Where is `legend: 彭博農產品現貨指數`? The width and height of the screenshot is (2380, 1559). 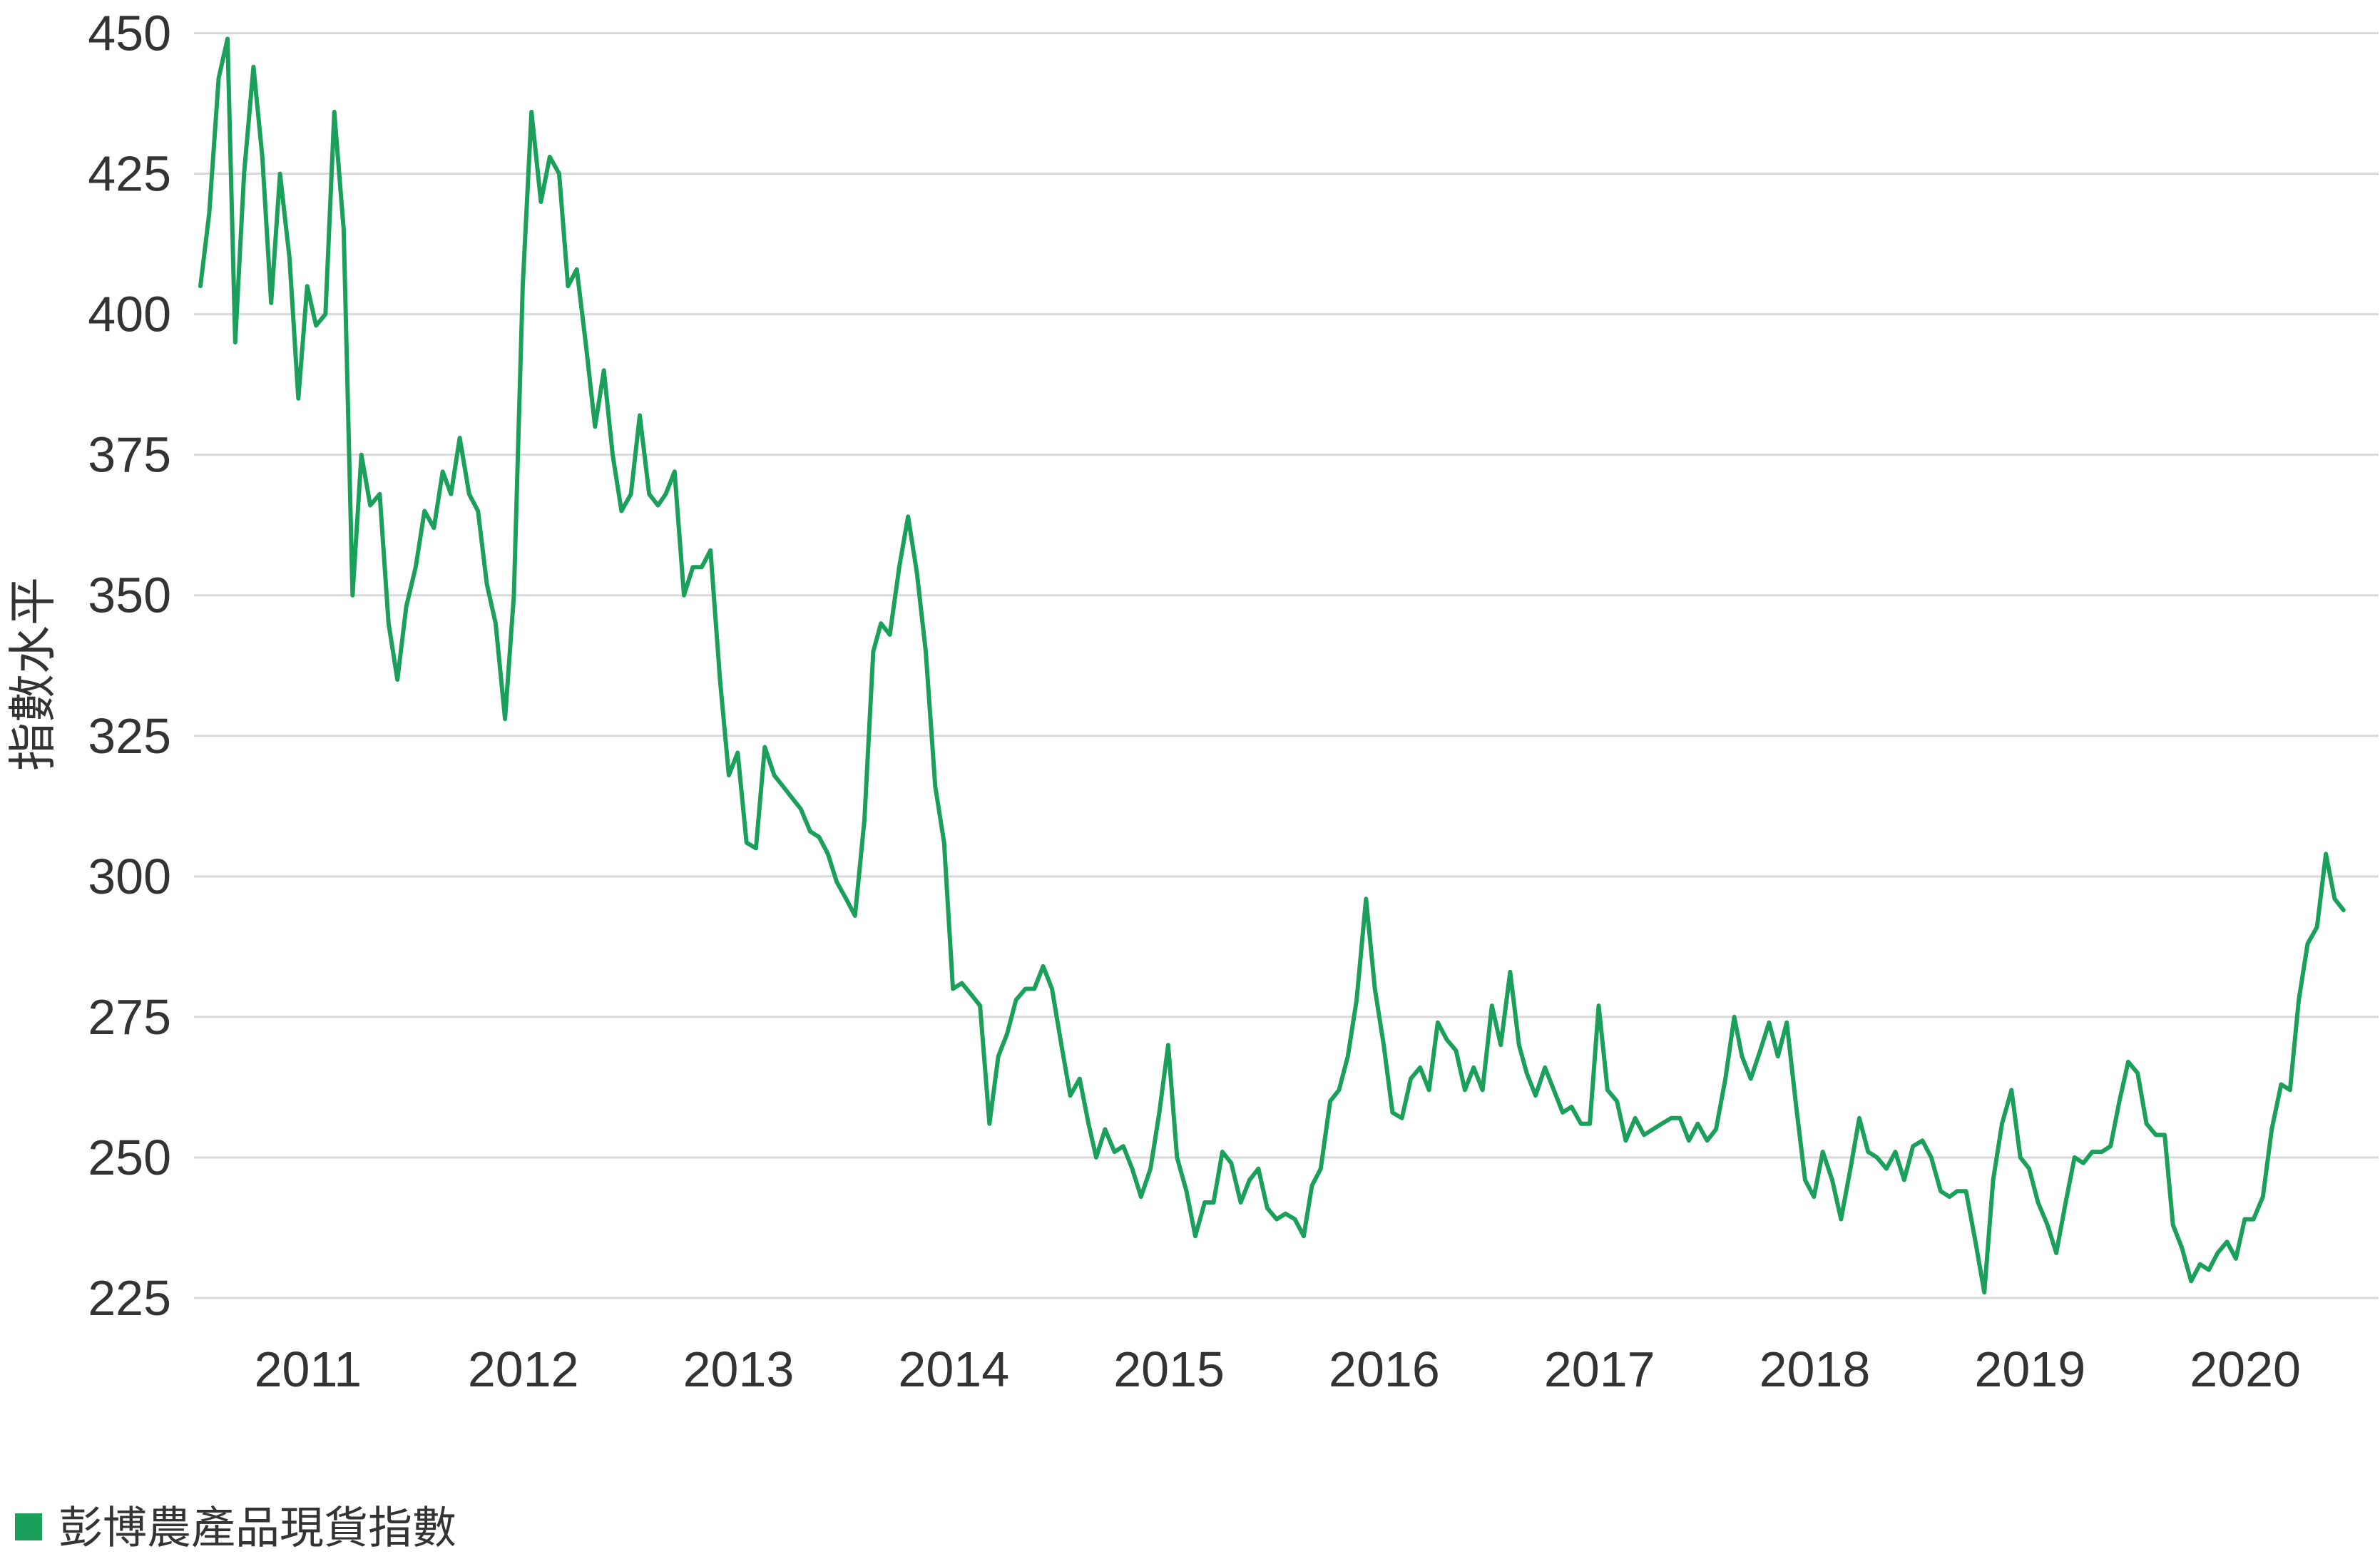 legend: 彭博農產品現貨指數 is located at coordinates (235, 1528).